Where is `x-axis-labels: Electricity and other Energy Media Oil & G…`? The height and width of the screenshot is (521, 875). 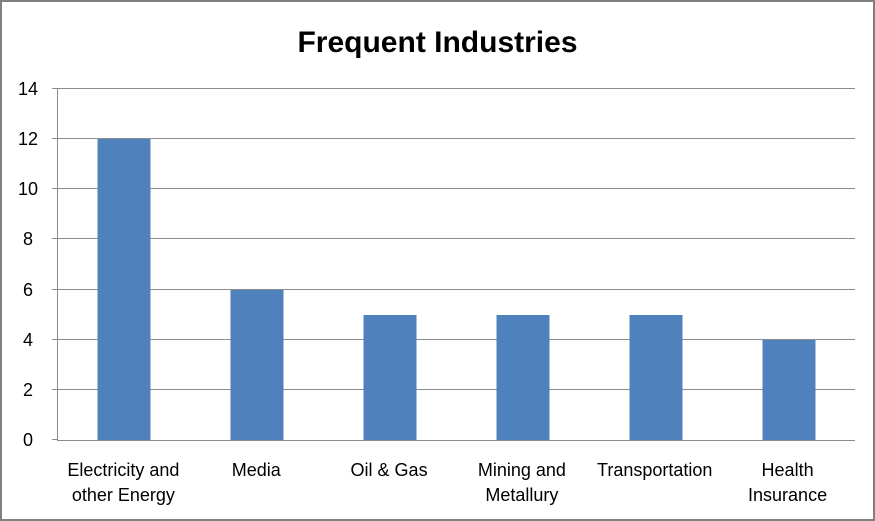 x-axis-labels: Electricity and other Energy Media Oil & G… is located at coordinates (455, 487).